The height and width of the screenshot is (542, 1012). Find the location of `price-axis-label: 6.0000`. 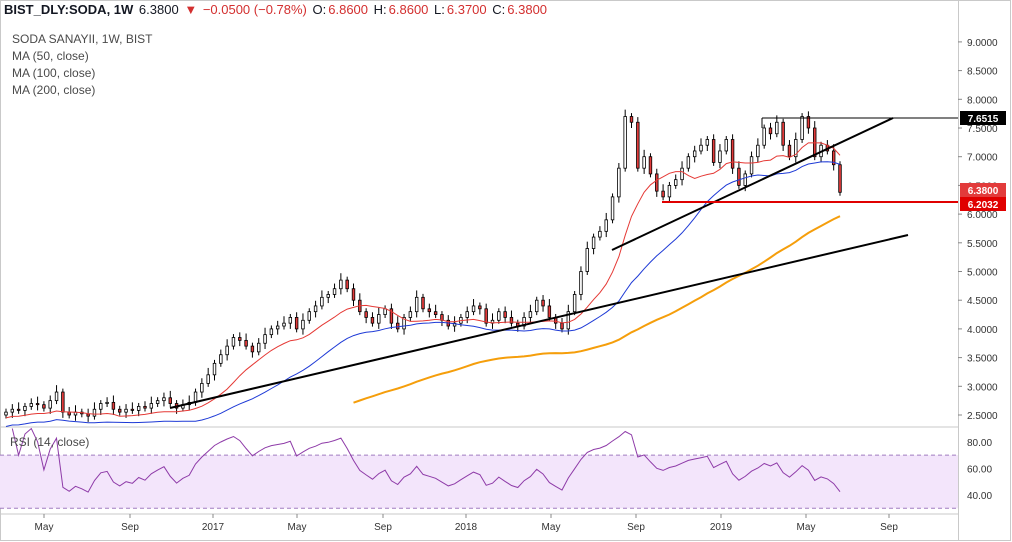

price-axis-label: 6.0000 is located at coordinates (982, 215).